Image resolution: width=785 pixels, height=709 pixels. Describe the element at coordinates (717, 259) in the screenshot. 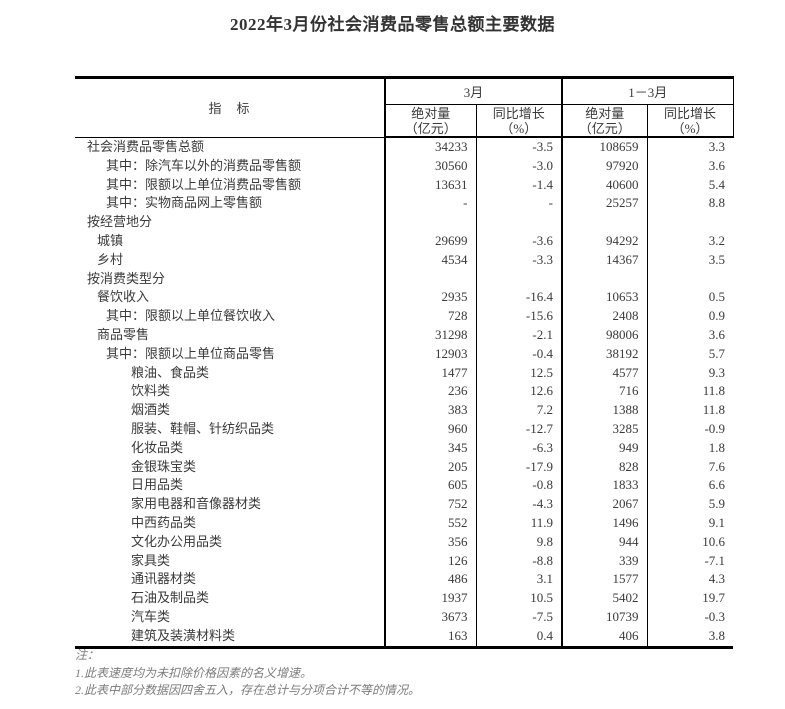

I see `q1-yoy-value: 3.5` at that location.